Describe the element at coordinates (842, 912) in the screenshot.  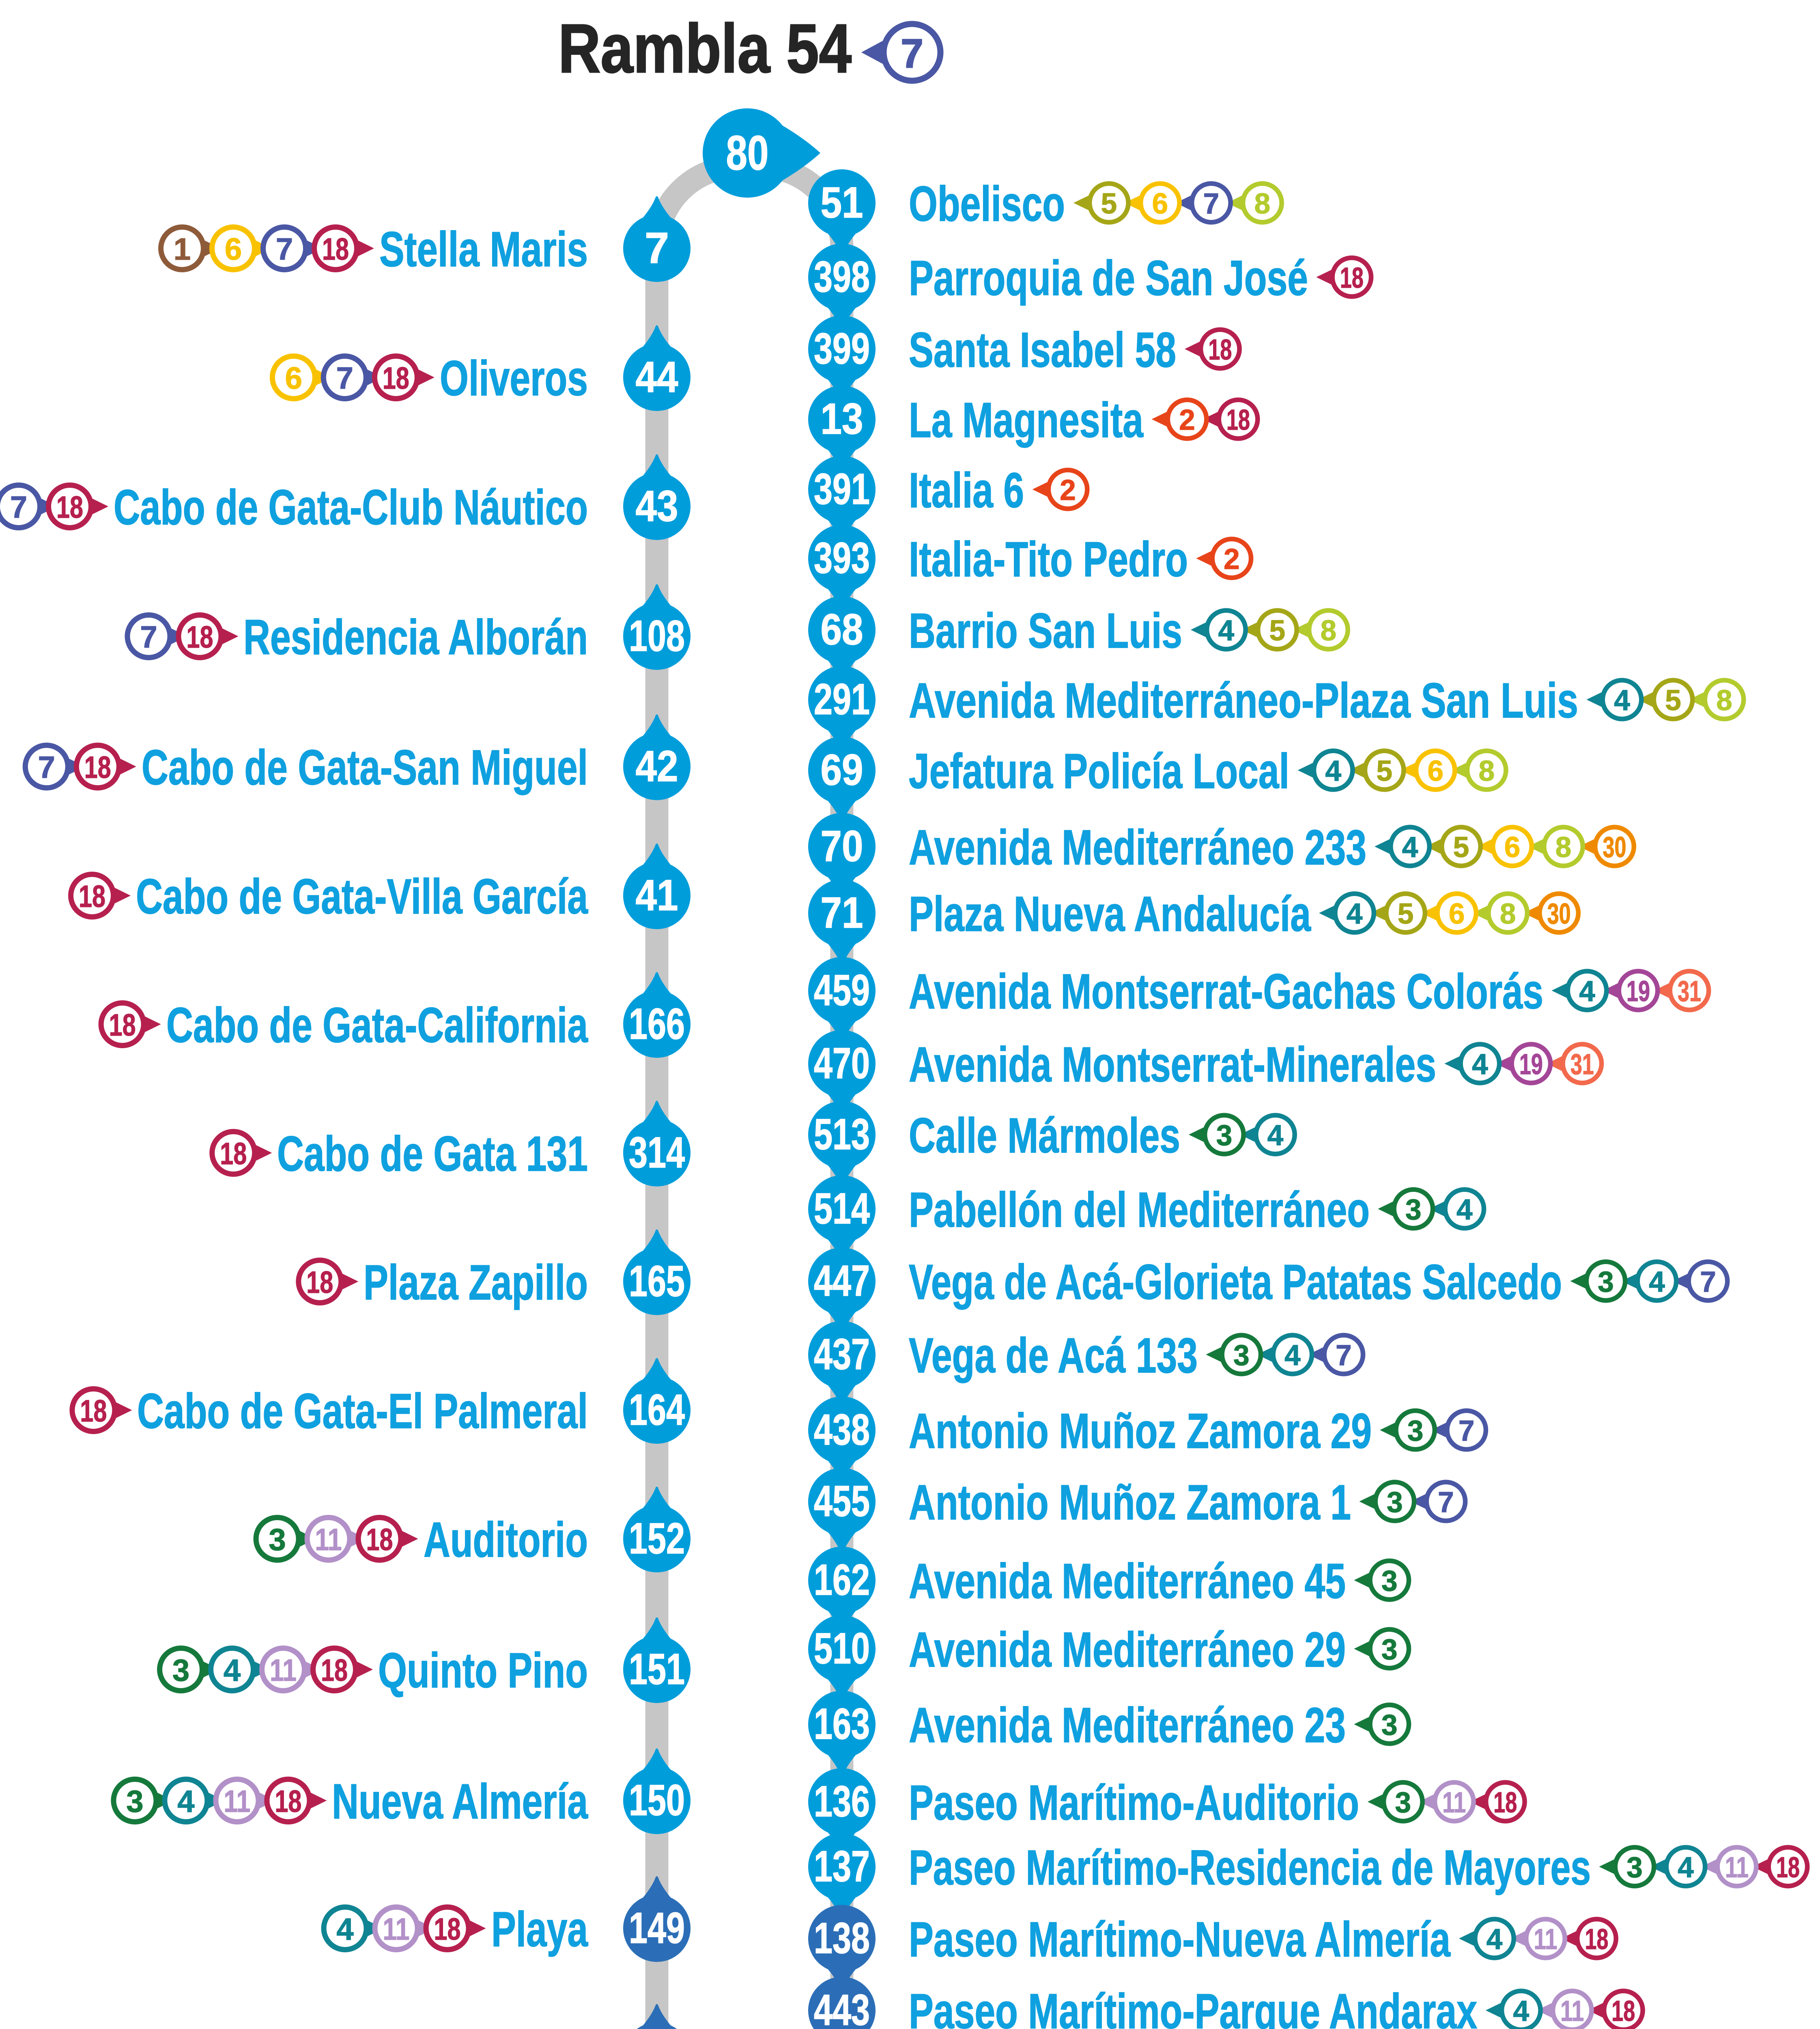
I see `svg-text: 71` at that location.